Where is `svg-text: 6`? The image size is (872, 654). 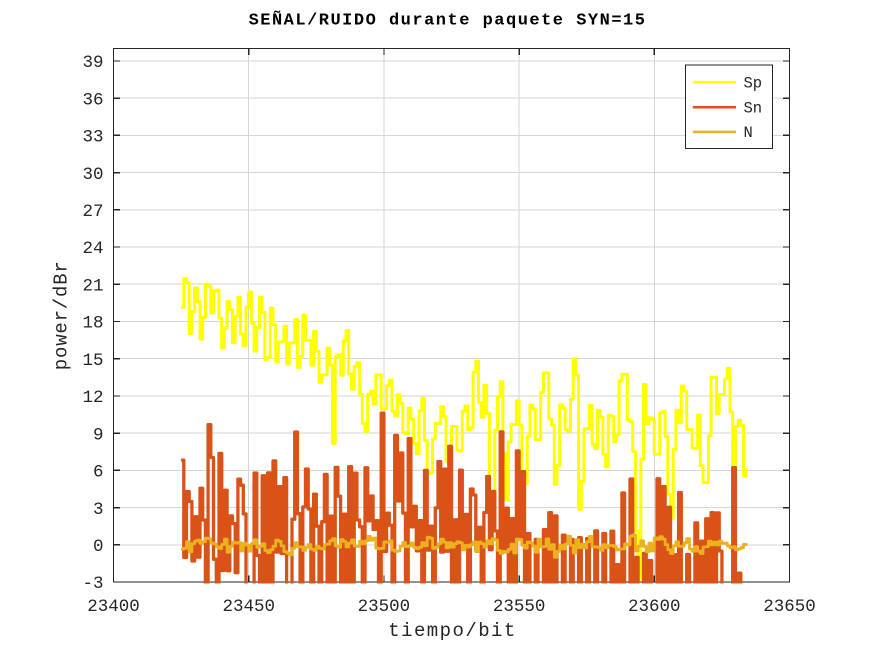 svg-text: 6 is located at coordinates (98, 473).